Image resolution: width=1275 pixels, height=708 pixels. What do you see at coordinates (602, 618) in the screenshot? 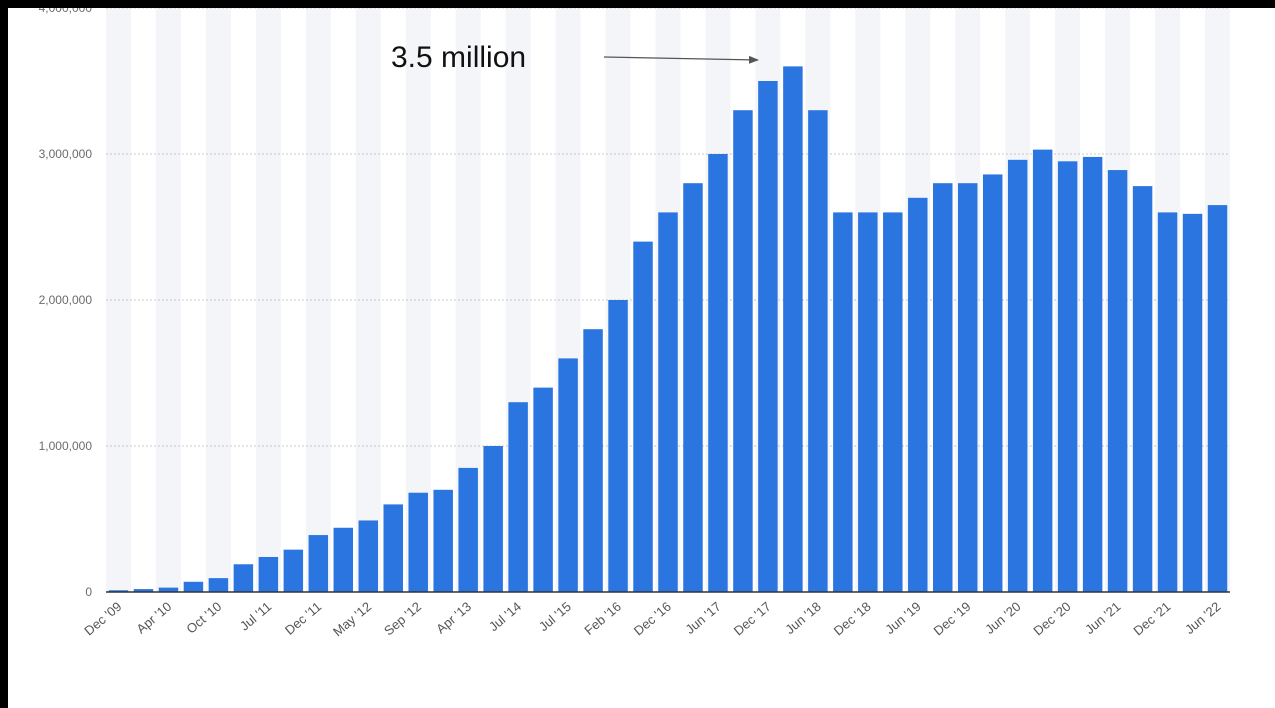
I see `x-tick-label: Feb '16` at bounding box center [602, 618].